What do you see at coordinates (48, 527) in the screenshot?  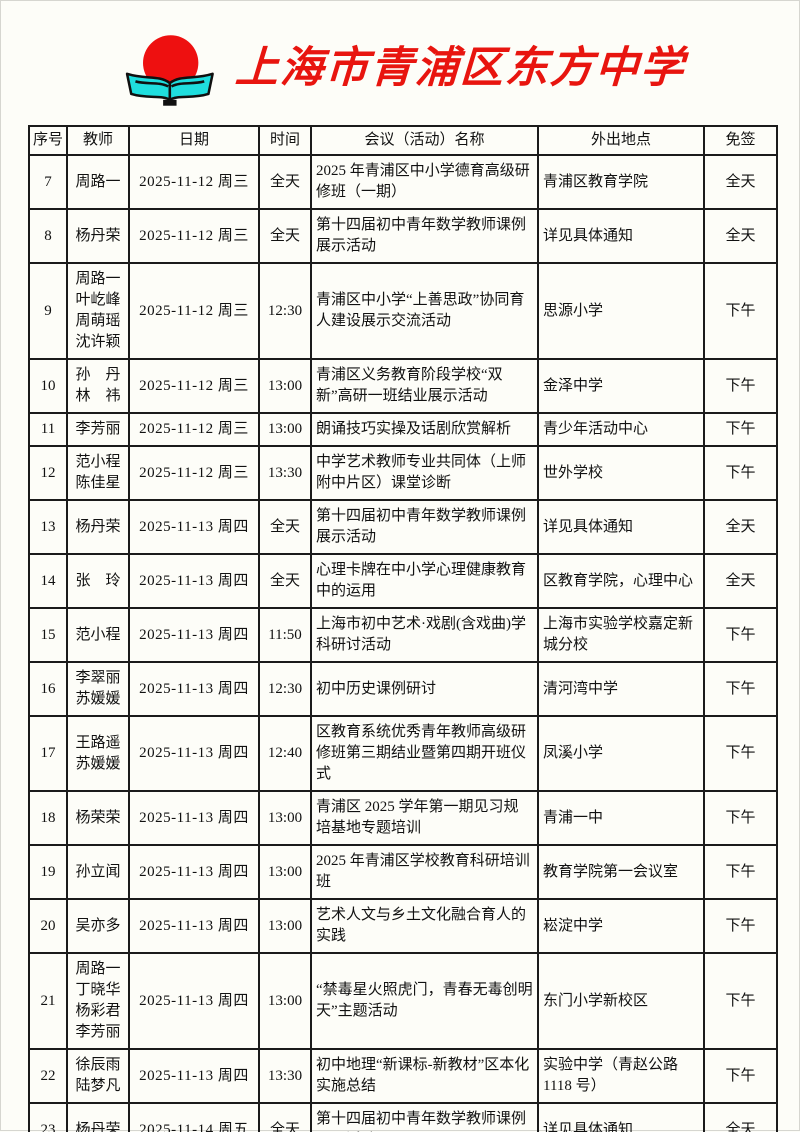 I see `cell-row-number: 13` at bounding box center [48, 527].